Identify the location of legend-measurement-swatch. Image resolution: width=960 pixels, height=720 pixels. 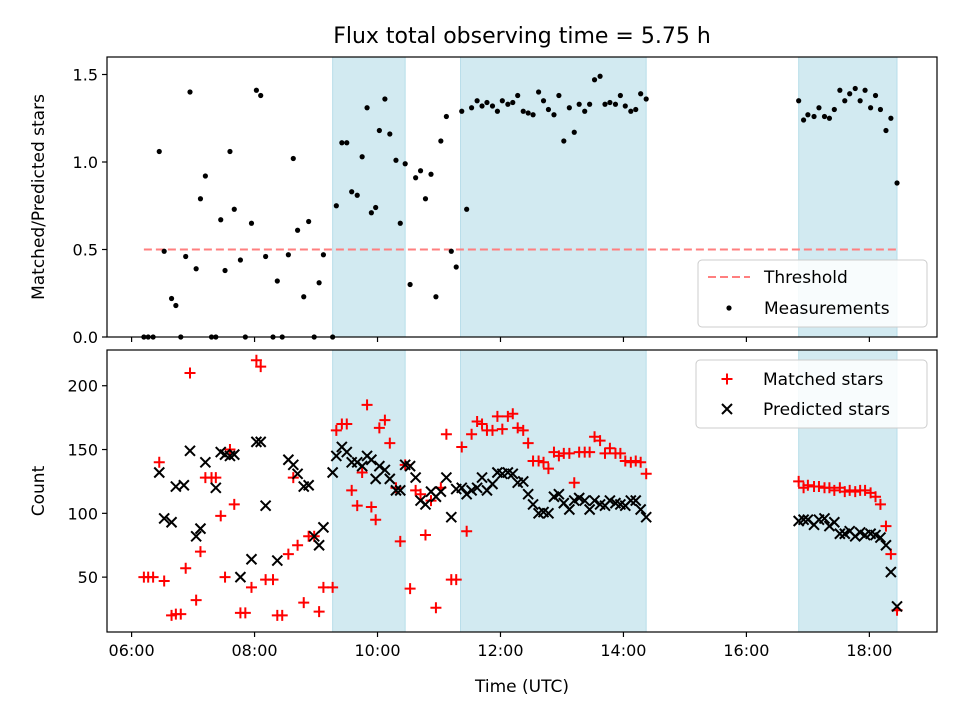
(729, 308).